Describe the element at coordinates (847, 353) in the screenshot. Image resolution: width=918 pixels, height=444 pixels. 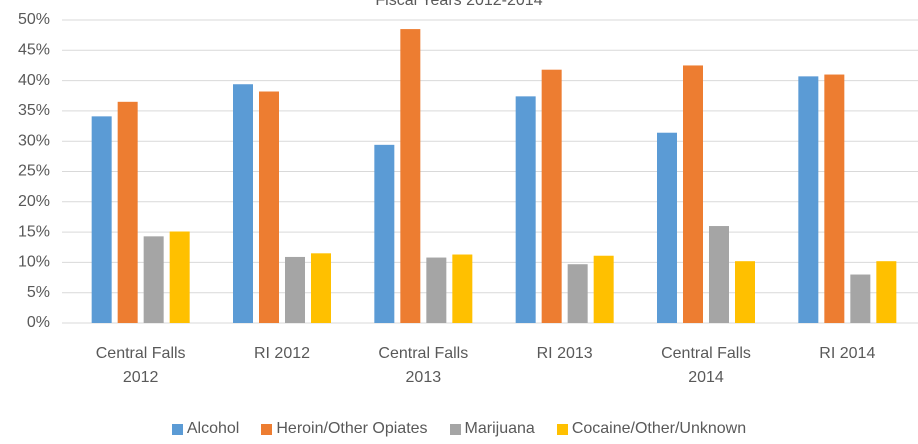
I see `x-tick-label: RI 2014` at that location.